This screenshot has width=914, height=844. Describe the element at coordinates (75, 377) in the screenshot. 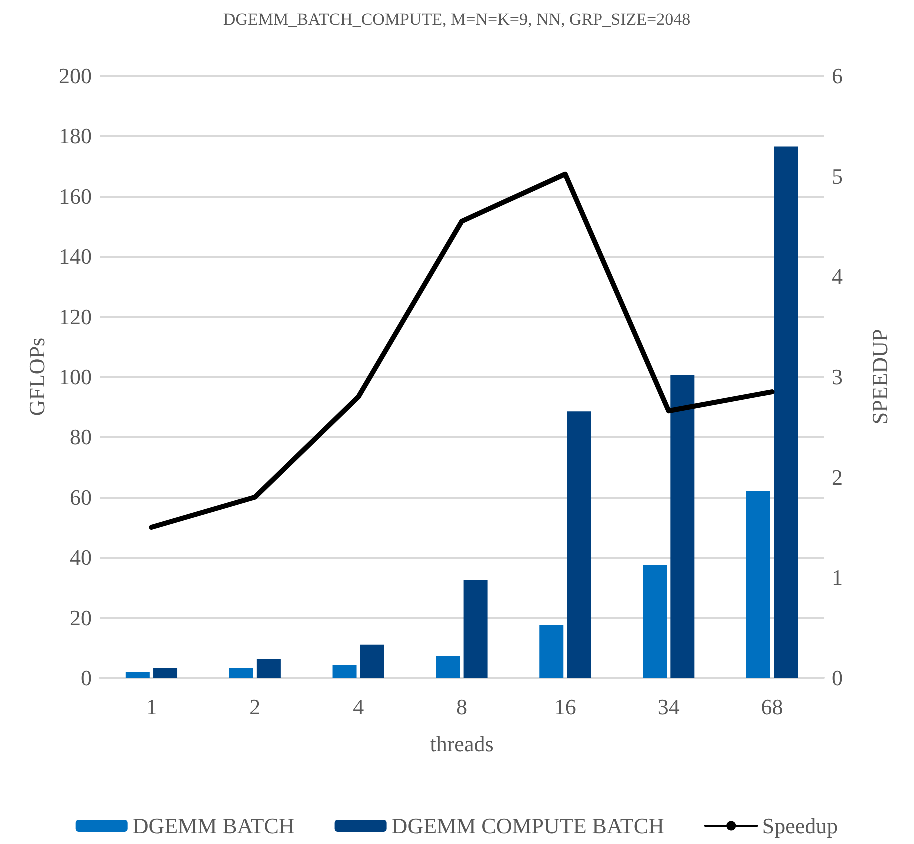

I see `y-tick-label: 100` at that location.